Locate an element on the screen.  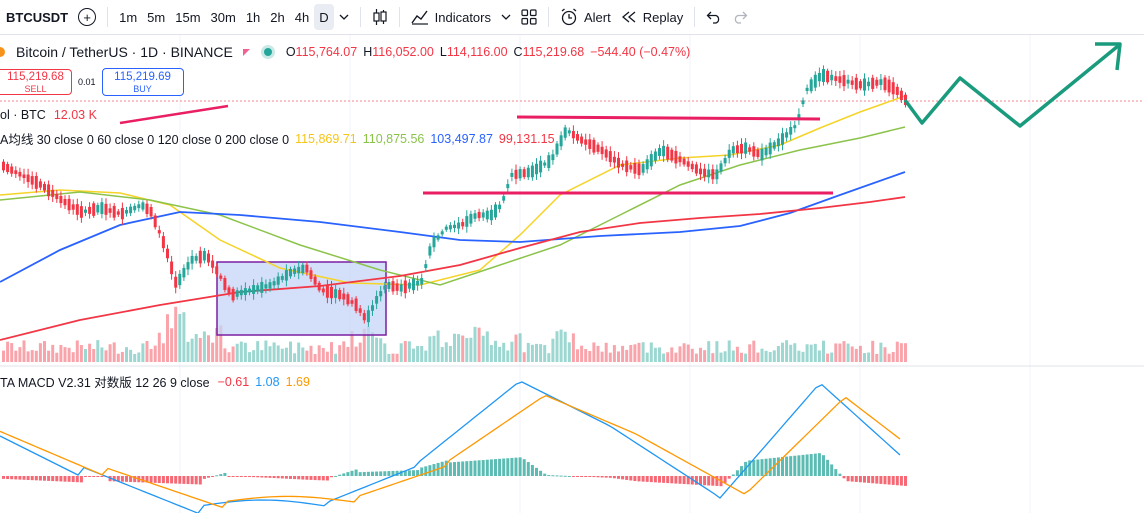
undo-button is located at coordinates (714, 17).